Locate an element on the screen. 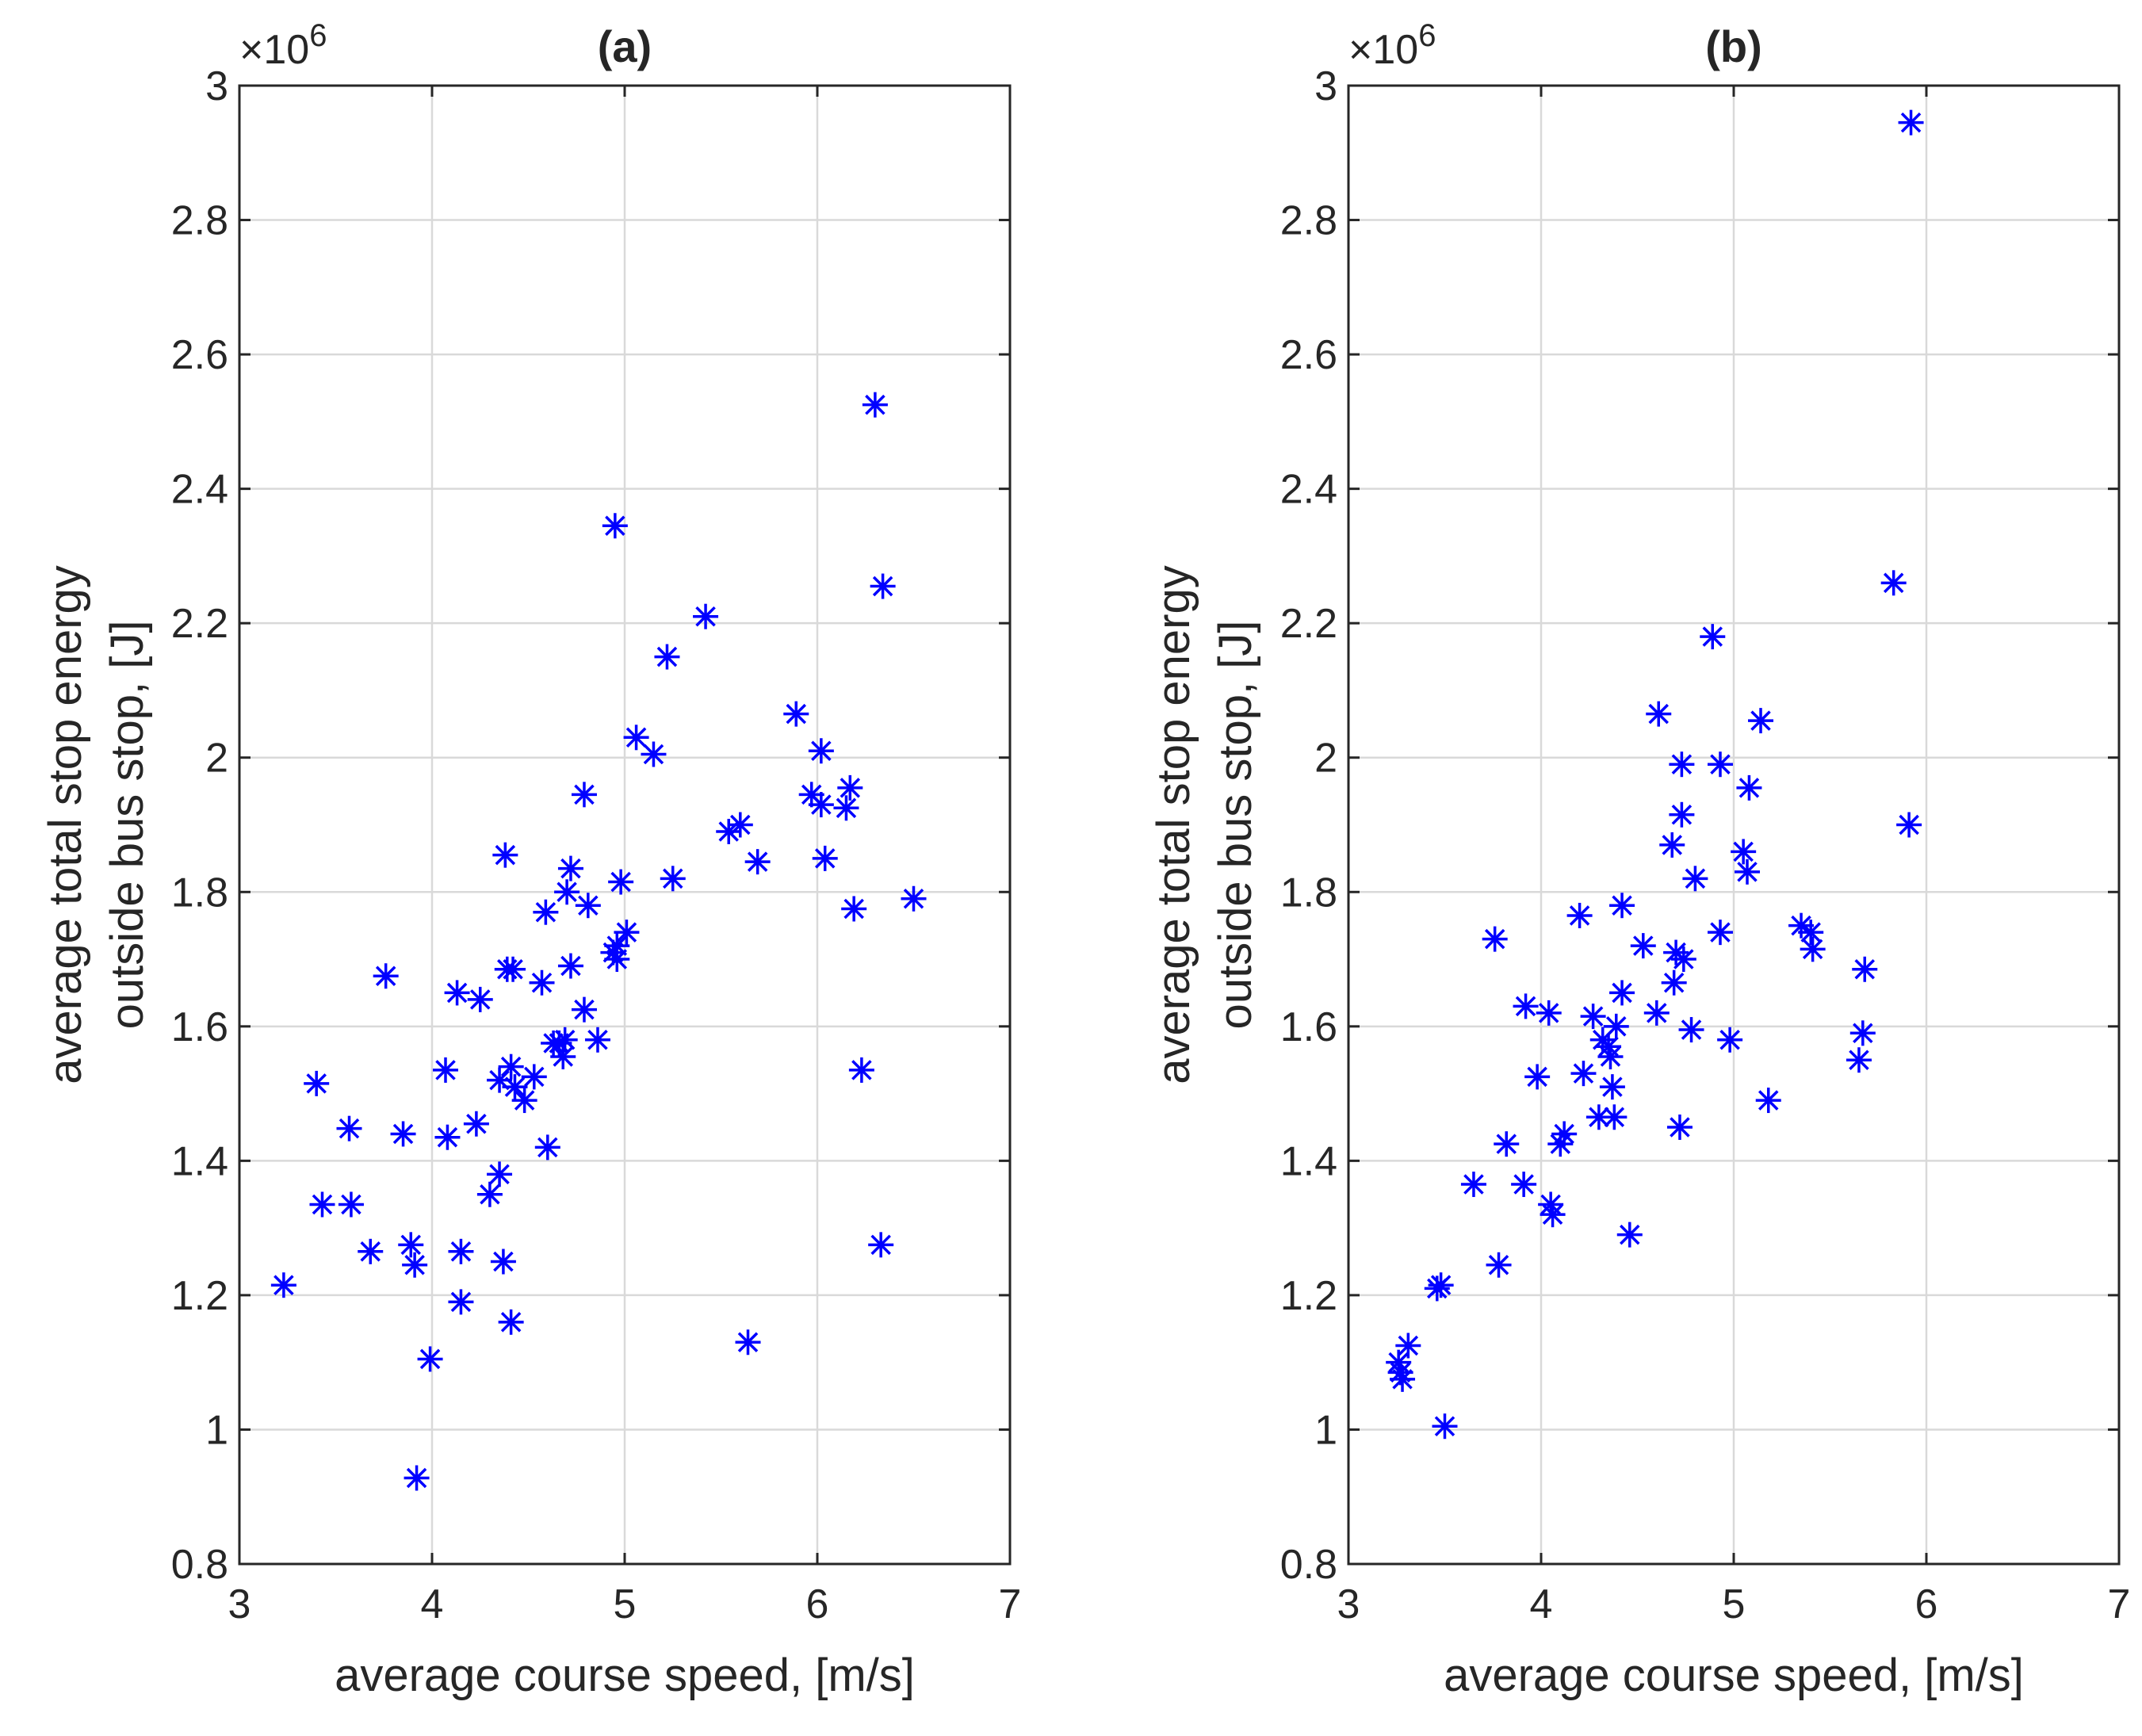 The image size is (2142, 1736). x-tick-label: 7 is located at coordinates (1010, 1604).